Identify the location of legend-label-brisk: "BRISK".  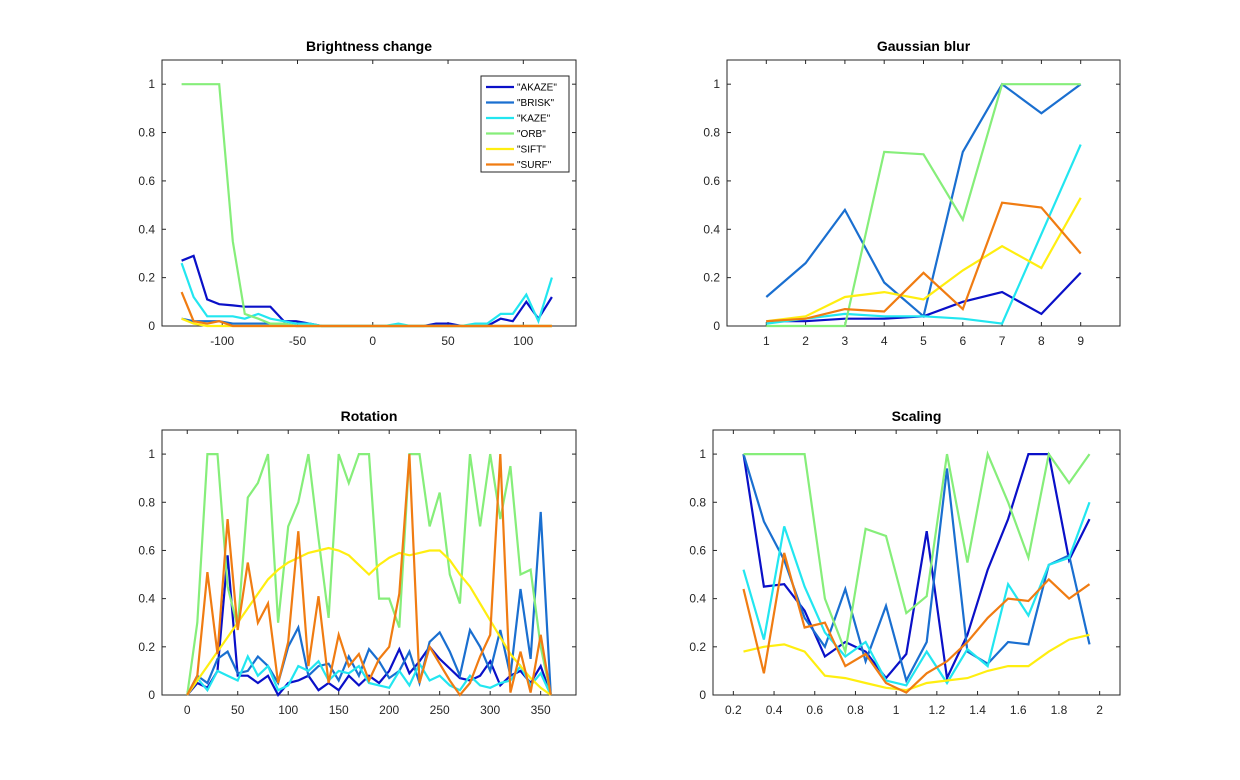
(536, 103).